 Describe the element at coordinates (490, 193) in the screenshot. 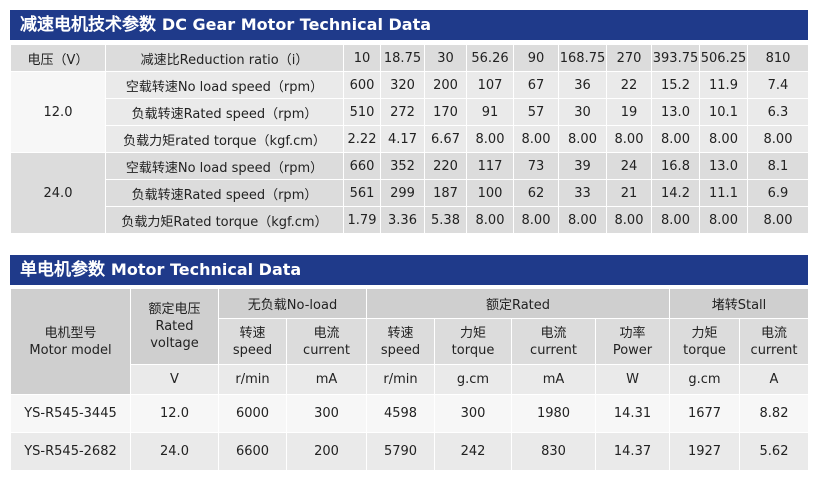

I see `value-cell: 100` at that location.